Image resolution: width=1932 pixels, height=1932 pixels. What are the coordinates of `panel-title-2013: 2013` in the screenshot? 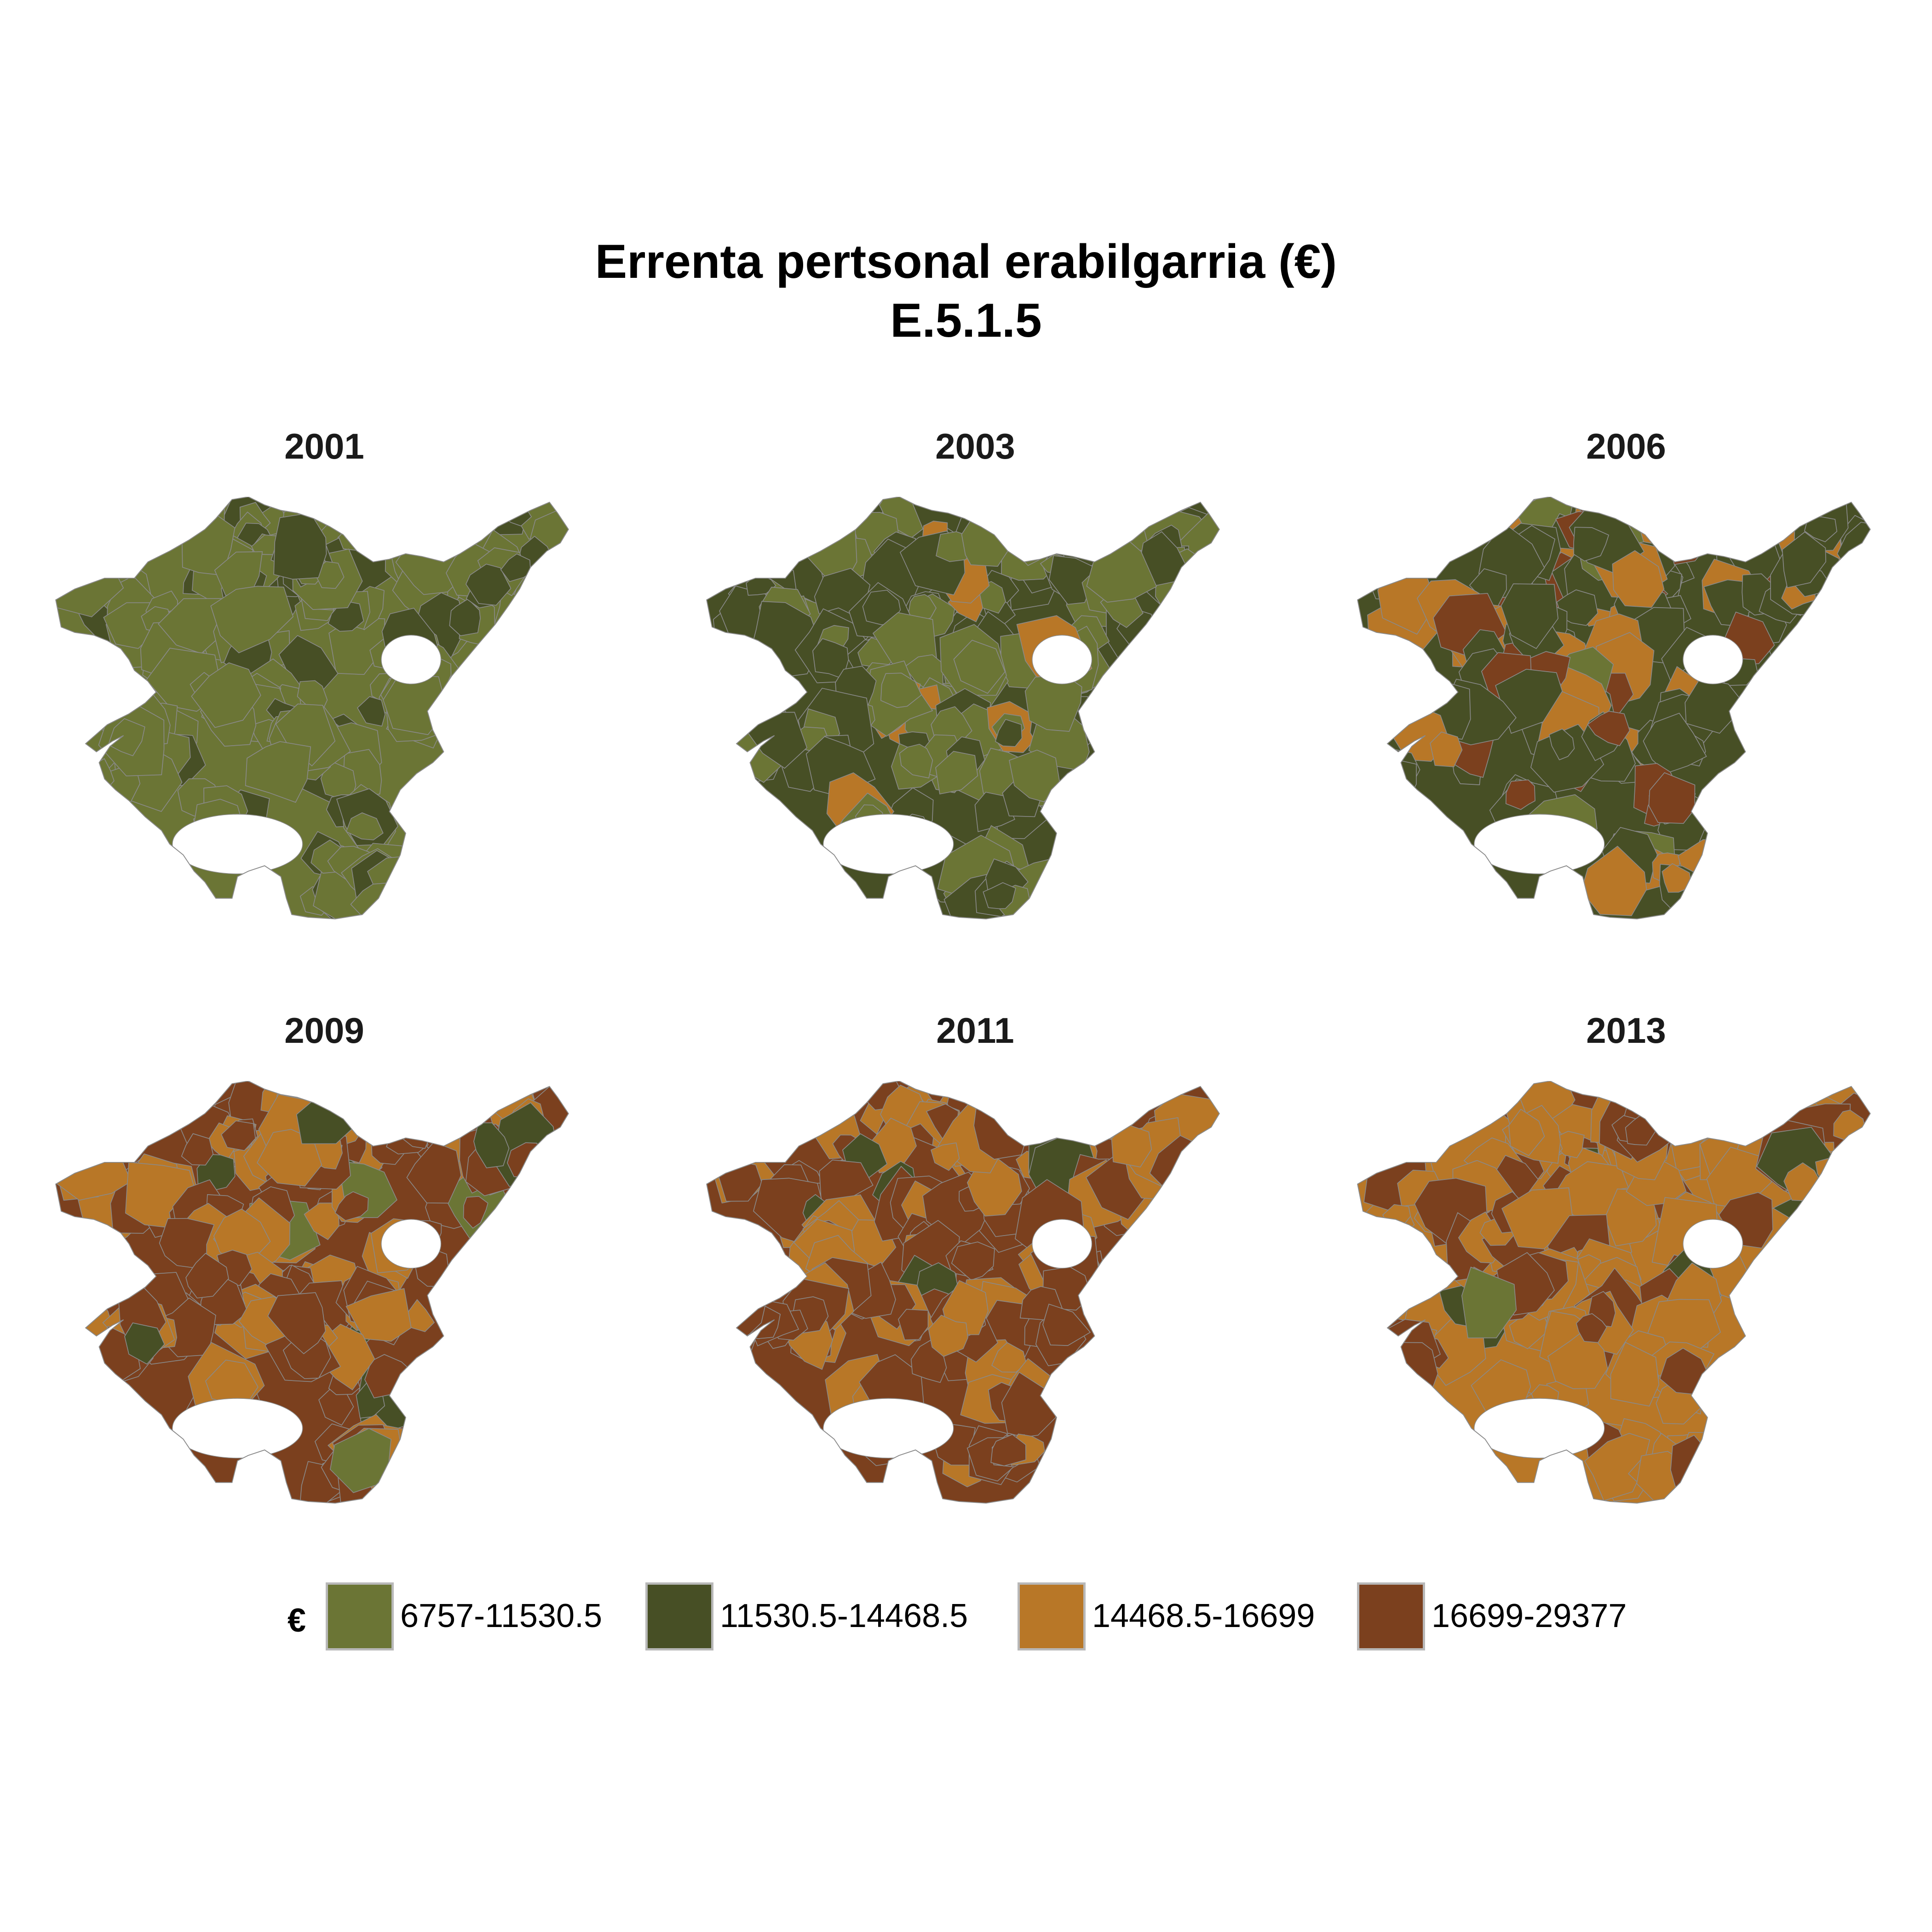 It's located at (1626, 1030).